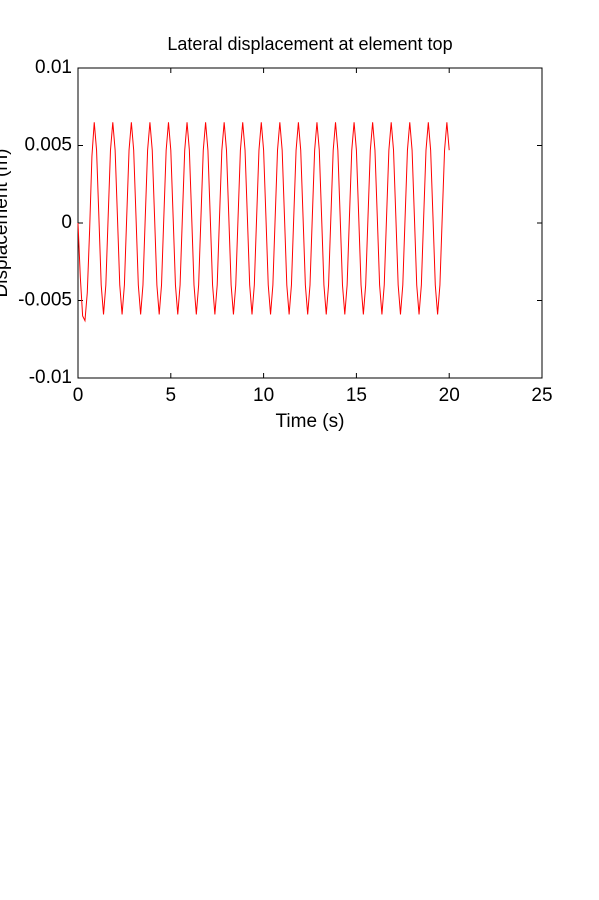  I want to click on y-axis-label: Displacement (m), so click(6, 223).